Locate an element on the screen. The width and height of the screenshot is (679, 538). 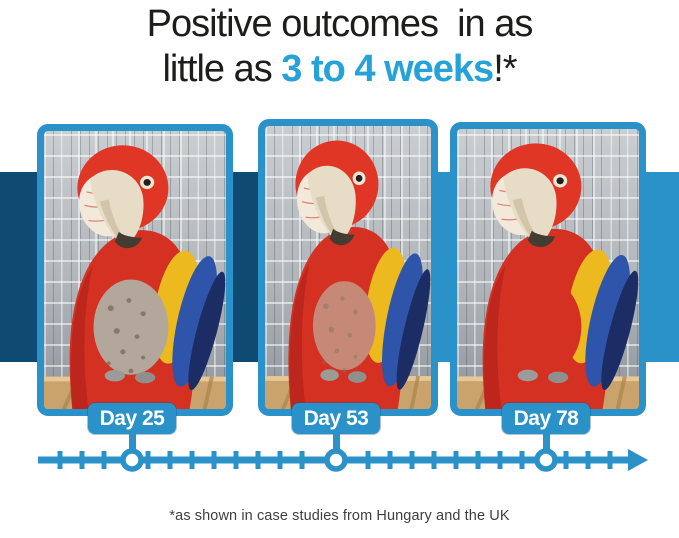
badge-label: Day 25 is located at coordinates (132, 418).